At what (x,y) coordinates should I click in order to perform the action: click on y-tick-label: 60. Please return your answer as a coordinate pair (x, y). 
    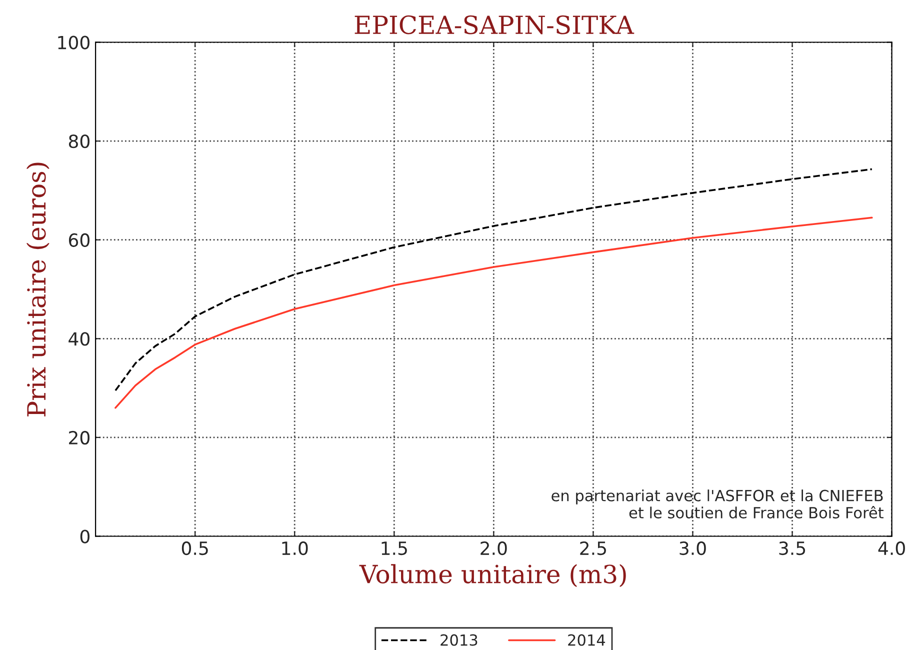
    Looking at the image, I should click on (79, 240).